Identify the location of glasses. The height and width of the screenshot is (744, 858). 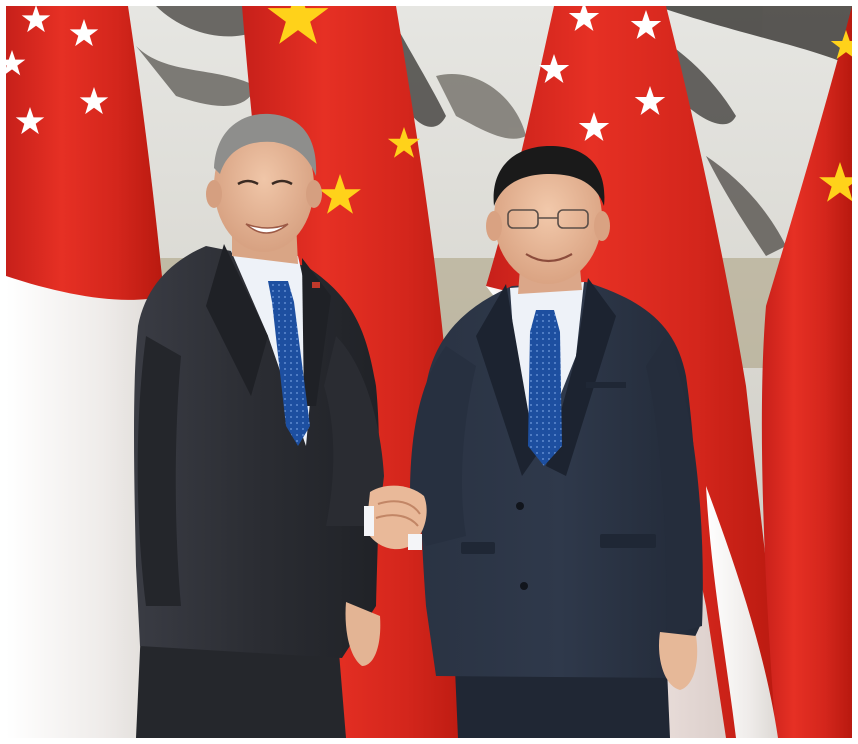
(548, 219).